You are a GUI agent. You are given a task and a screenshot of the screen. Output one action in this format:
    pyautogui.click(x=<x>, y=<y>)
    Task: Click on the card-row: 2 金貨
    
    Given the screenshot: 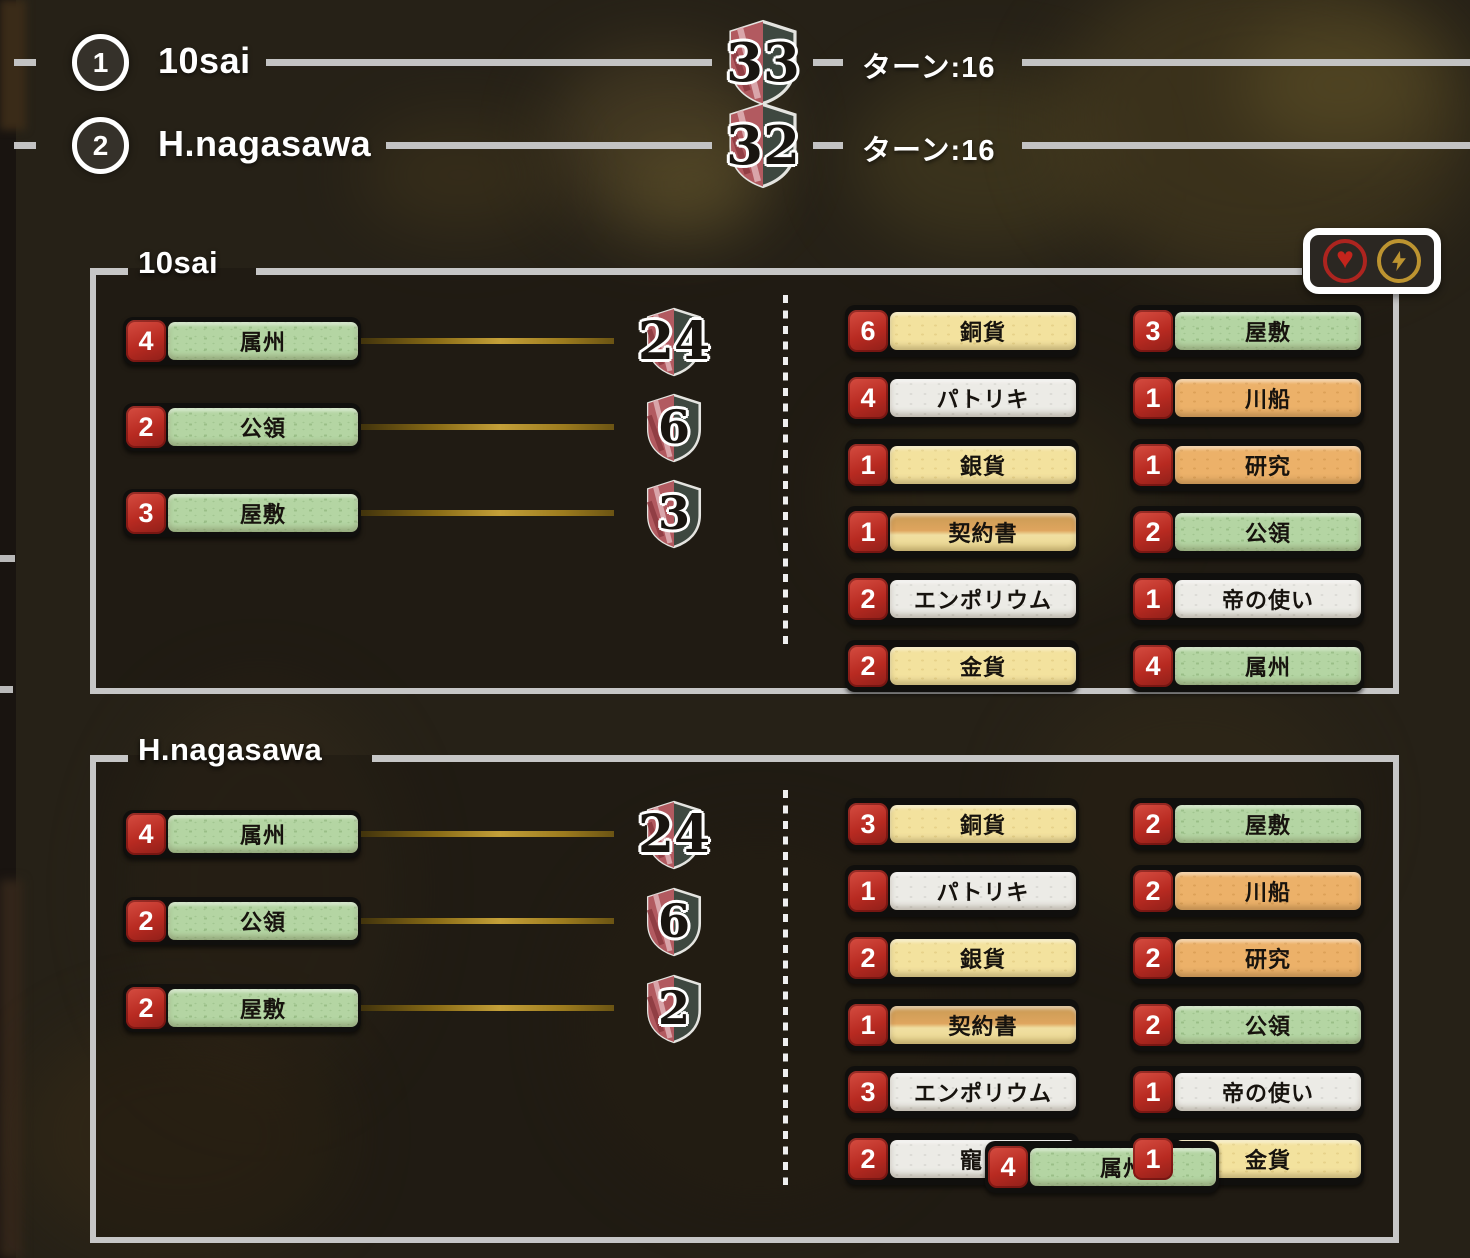 What is the action you would take?
    pyautogui.click(x=962, y=666)
    